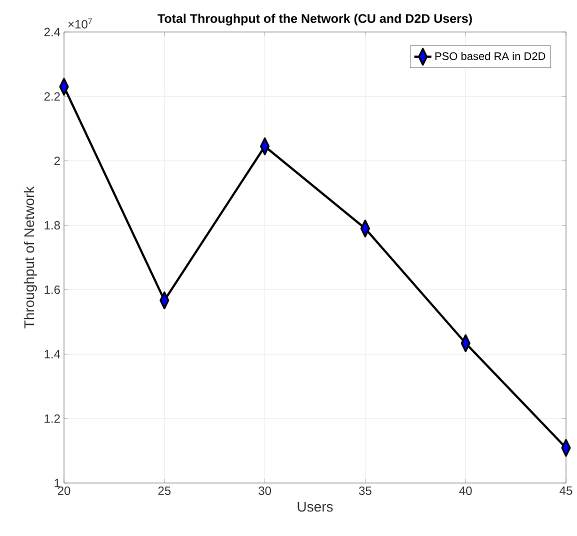  What do you see at coordinates (265, 491) in the screenshot?
I see `x-tick-label: 30` at bounding box center [265, 491].